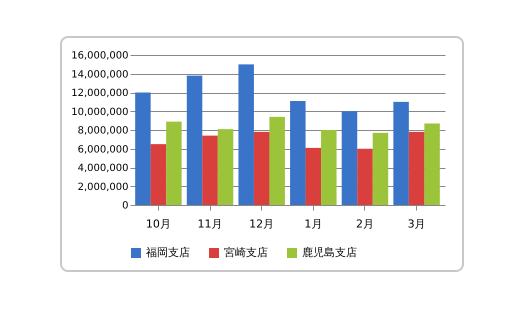 The width and height of the screenshot is (530, 330). What do you see at coordinates (125, 206) in the screenshot?
I see `y-tick-label: 0` at bounding box center [125, 206].